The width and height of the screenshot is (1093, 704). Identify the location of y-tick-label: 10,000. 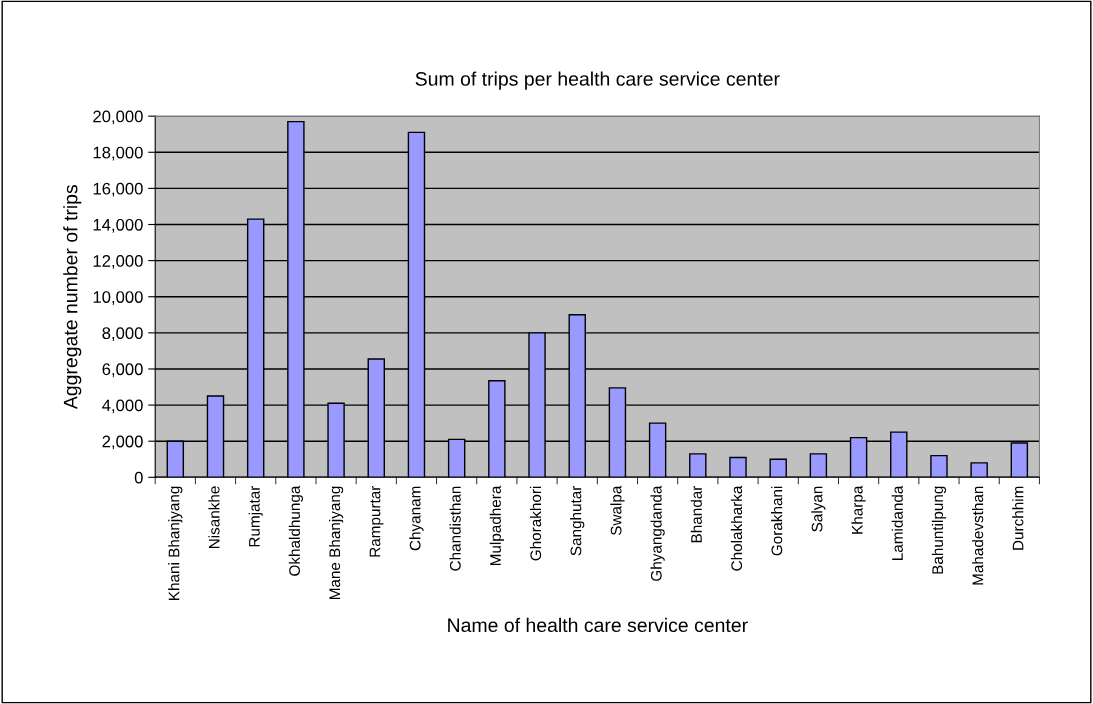
(118, 298).